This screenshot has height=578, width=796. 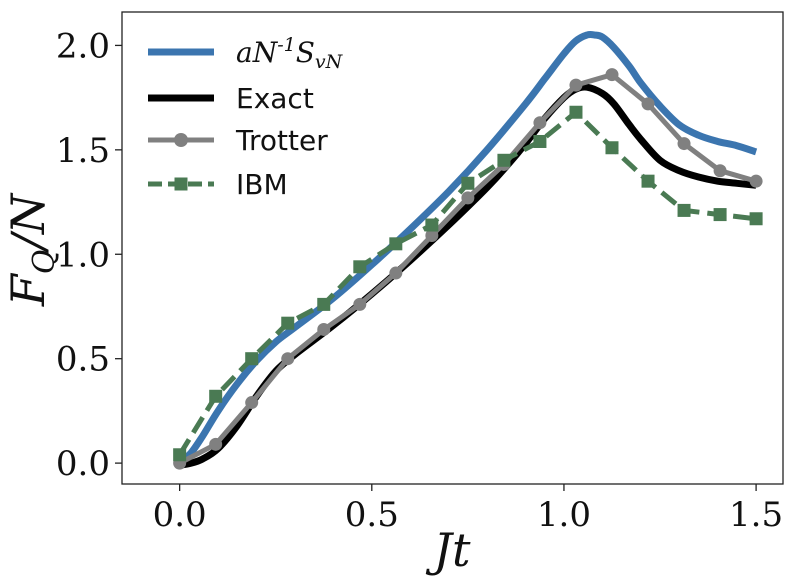 I want to click on legend-item: IBM, so click(x=218, y=184).